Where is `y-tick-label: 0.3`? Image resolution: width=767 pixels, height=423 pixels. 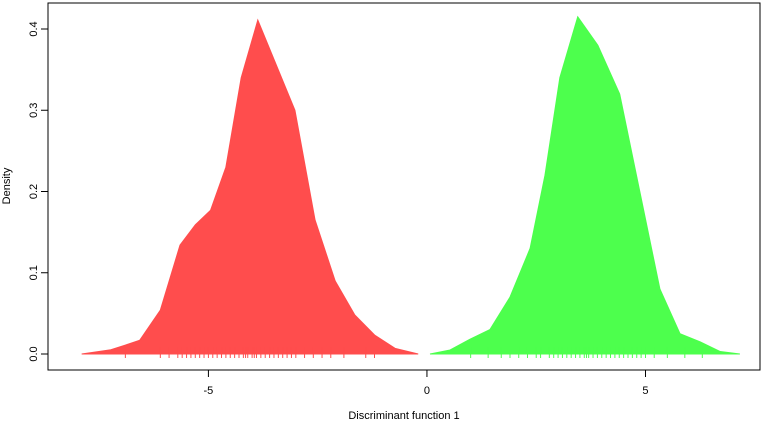
y-tick-label: 0.3 is located at coordinates (34, 110).